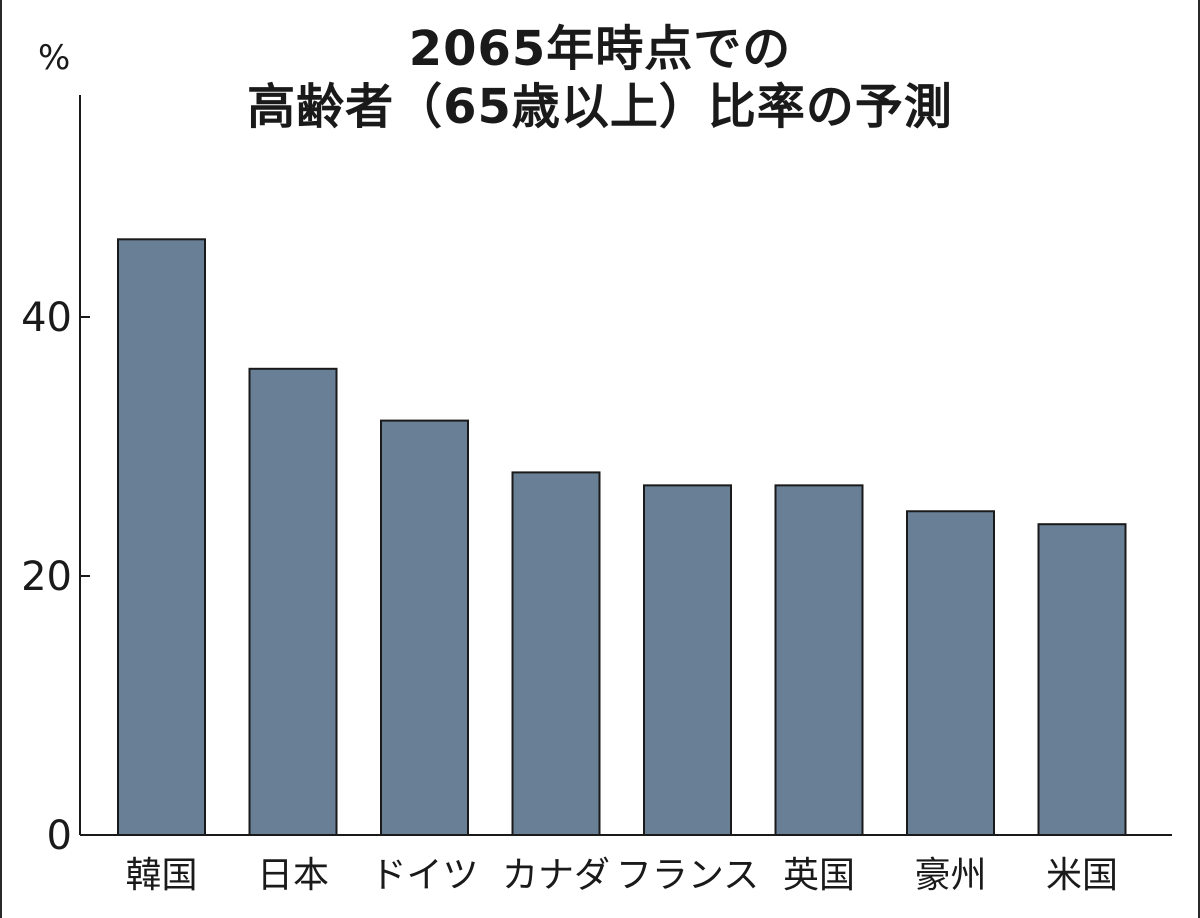  What do you see at coordinates (819, 875) in the screenshot?
I see `x-category-label: 英国` at bounding box center [819, 875].